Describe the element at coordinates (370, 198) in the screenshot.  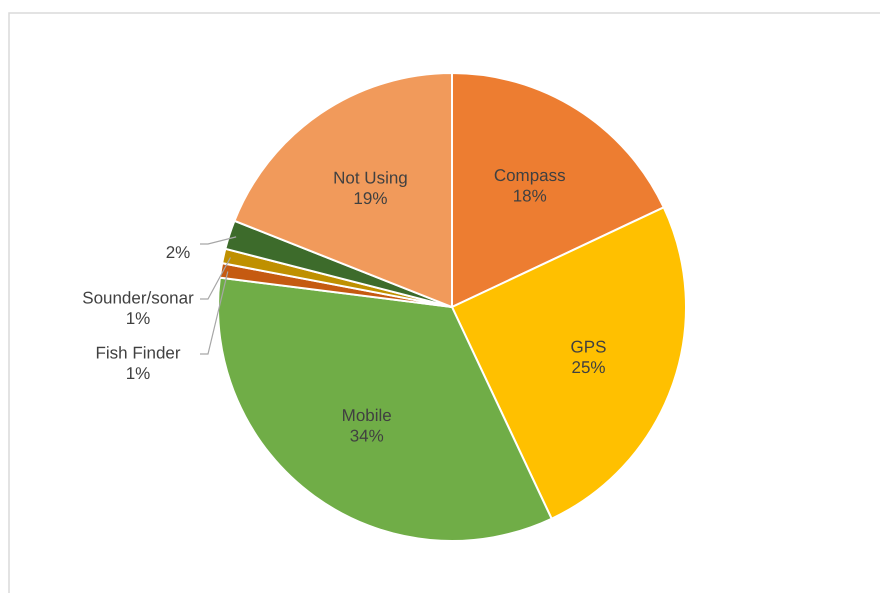
I see `data-label: 19%` at that location.